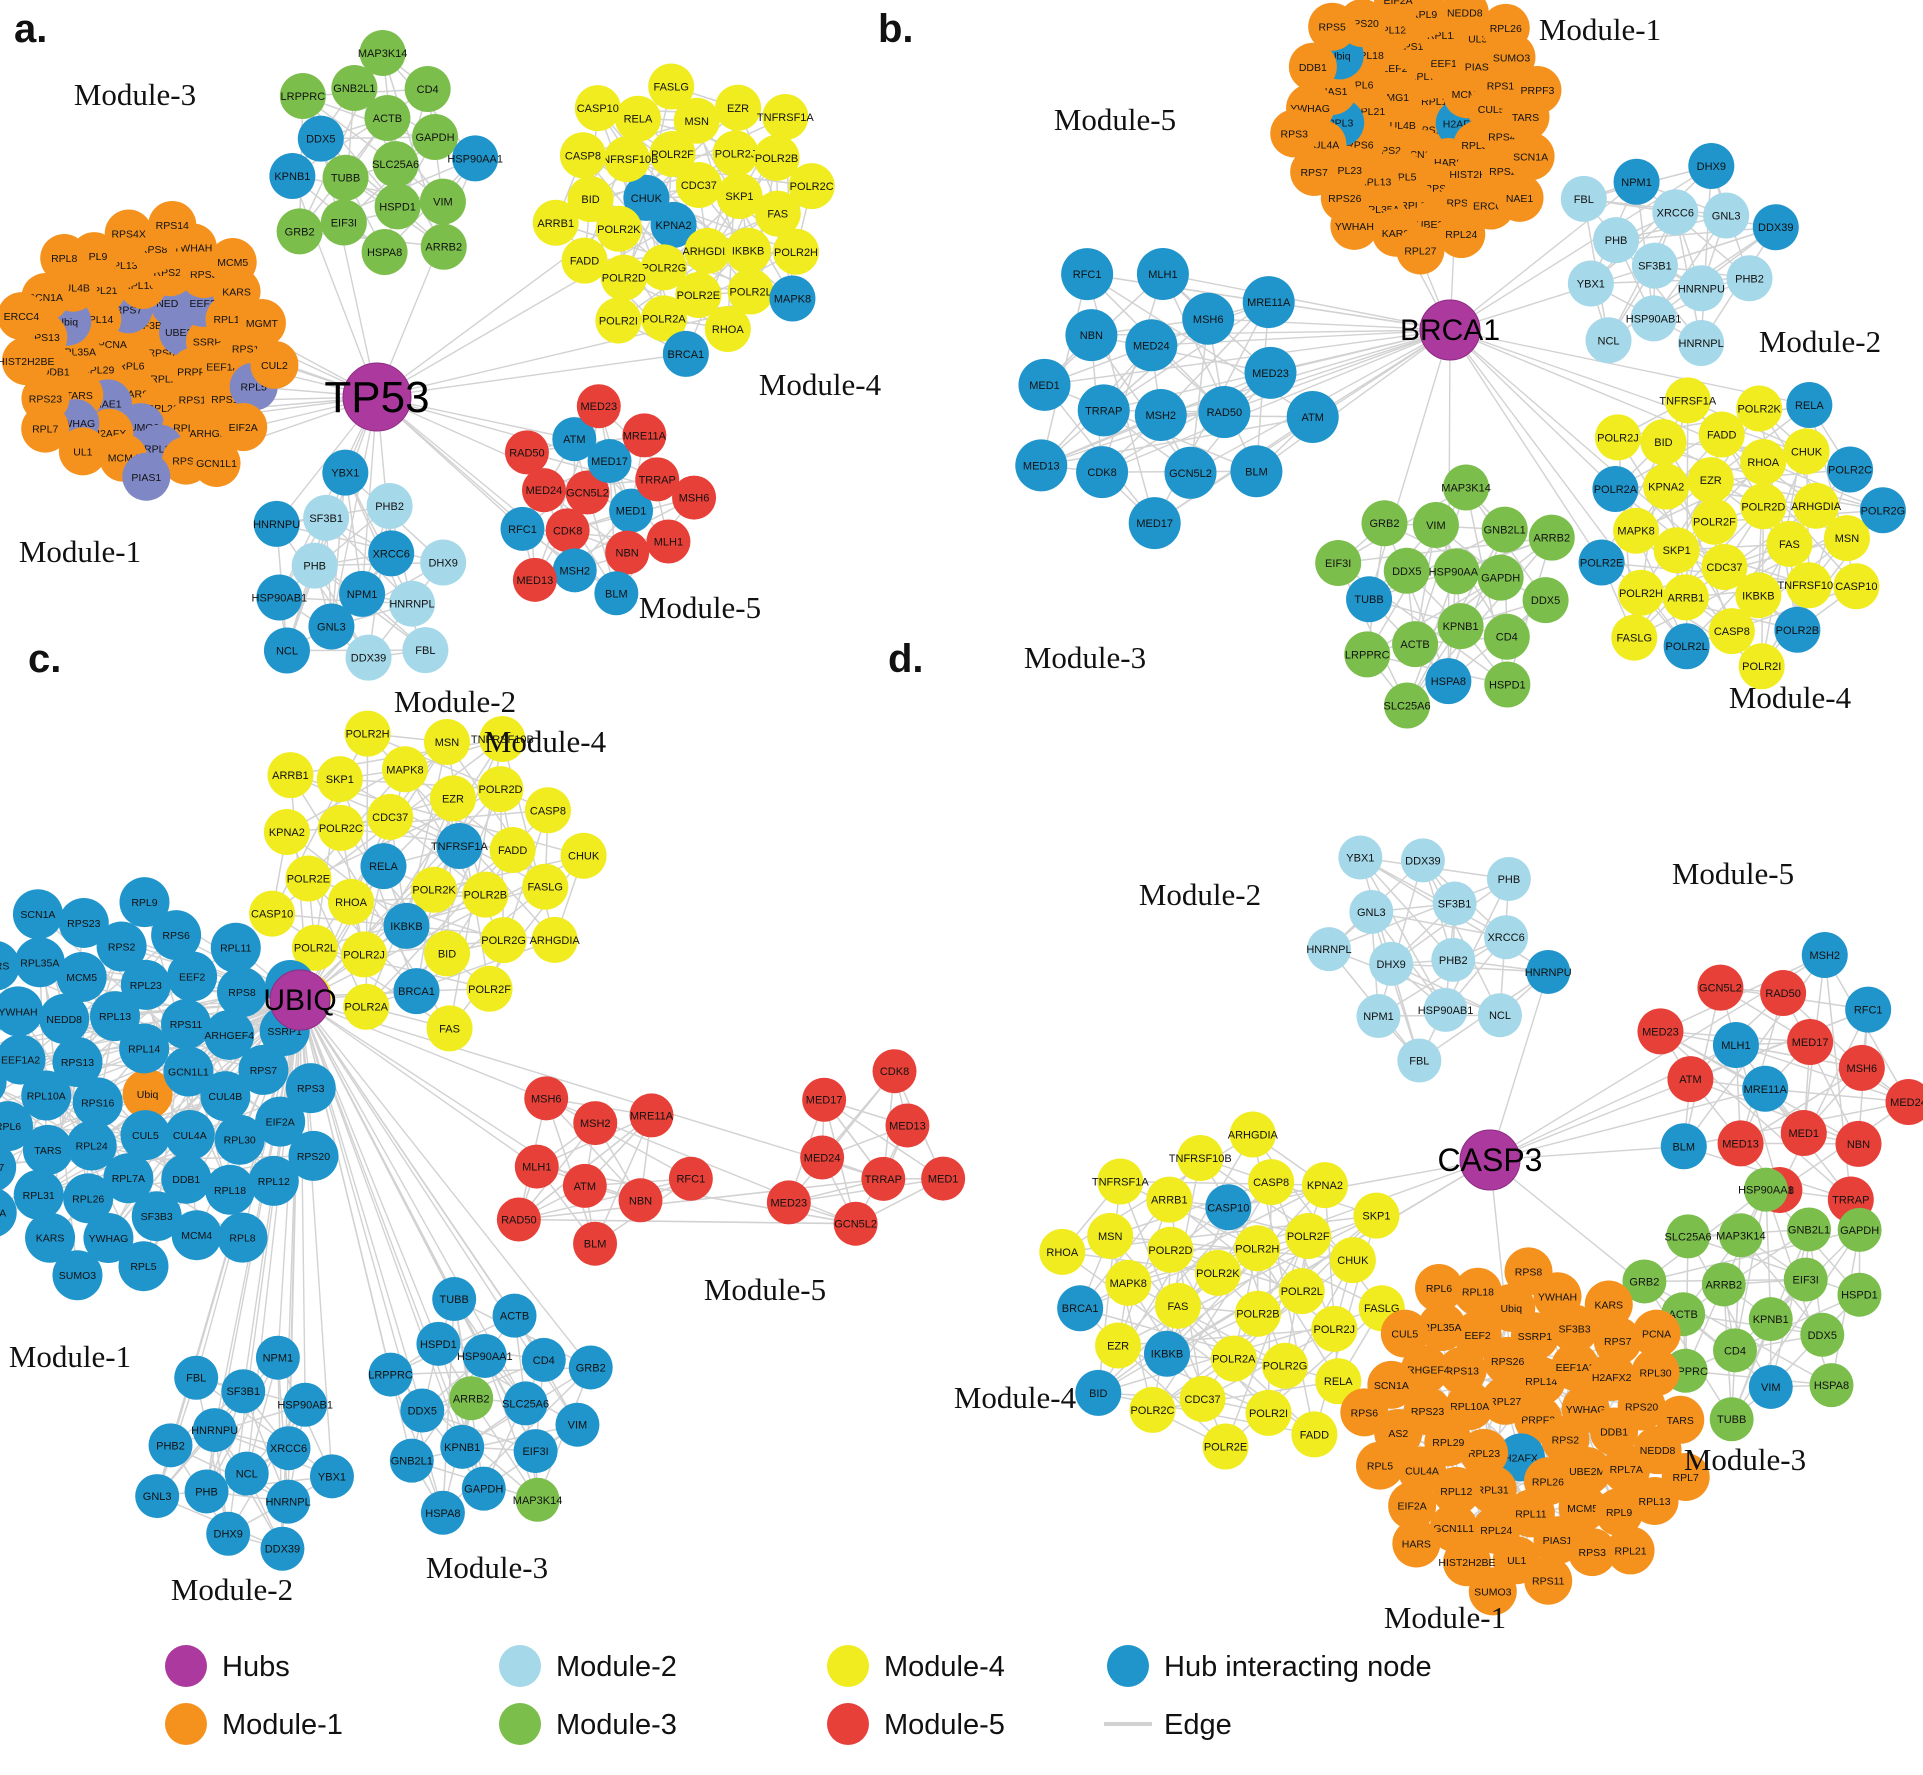 This screenshot has width=1923, height=1775. What do you see at coordinates (1312, 416) in the screenshot?
I see `node-ATM` at bounding box center [1312, 416].